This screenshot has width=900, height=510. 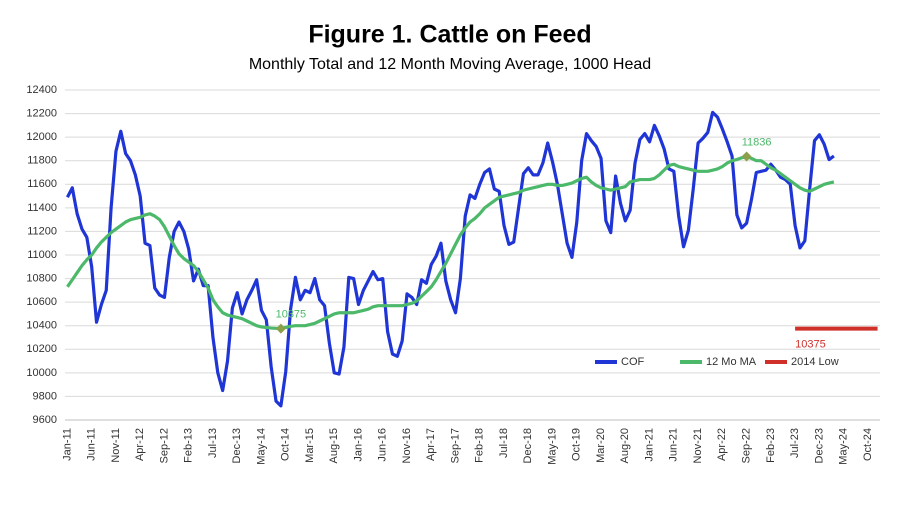 What do you see at coordinates (45, 420) in the screenshot?
I see `y-tick-label: 9600` at bounding box center [45, 420].